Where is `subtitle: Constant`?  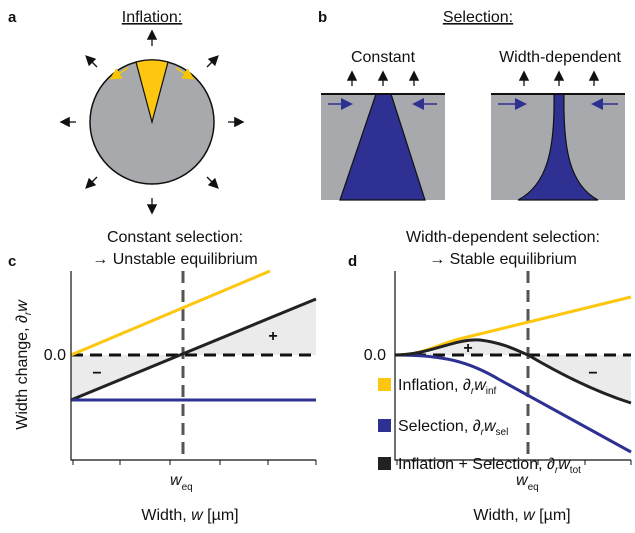
subtitle: Constant is located at coordinates (383, 57).